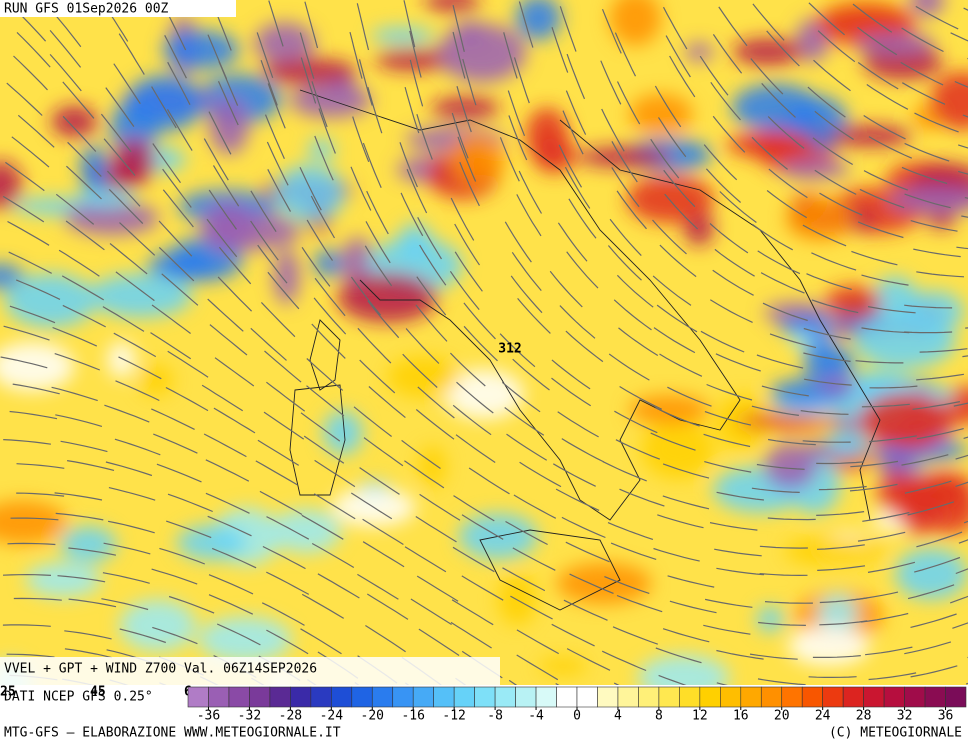 The image size is (968, 745). Describe the element at coordinates (8, 692) in the screenshot. I see `lon-label: 25` at that location.